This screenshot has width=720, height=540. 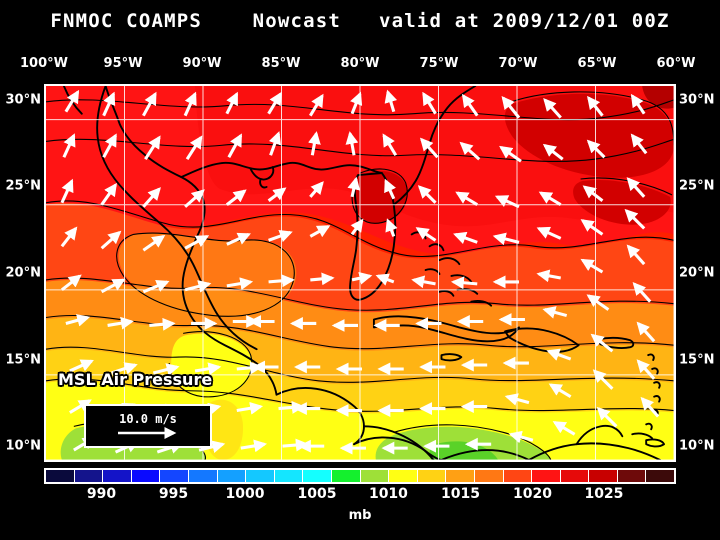 I want to click on lat-tick-left-2: 20°N, so click(x=23, y=273).